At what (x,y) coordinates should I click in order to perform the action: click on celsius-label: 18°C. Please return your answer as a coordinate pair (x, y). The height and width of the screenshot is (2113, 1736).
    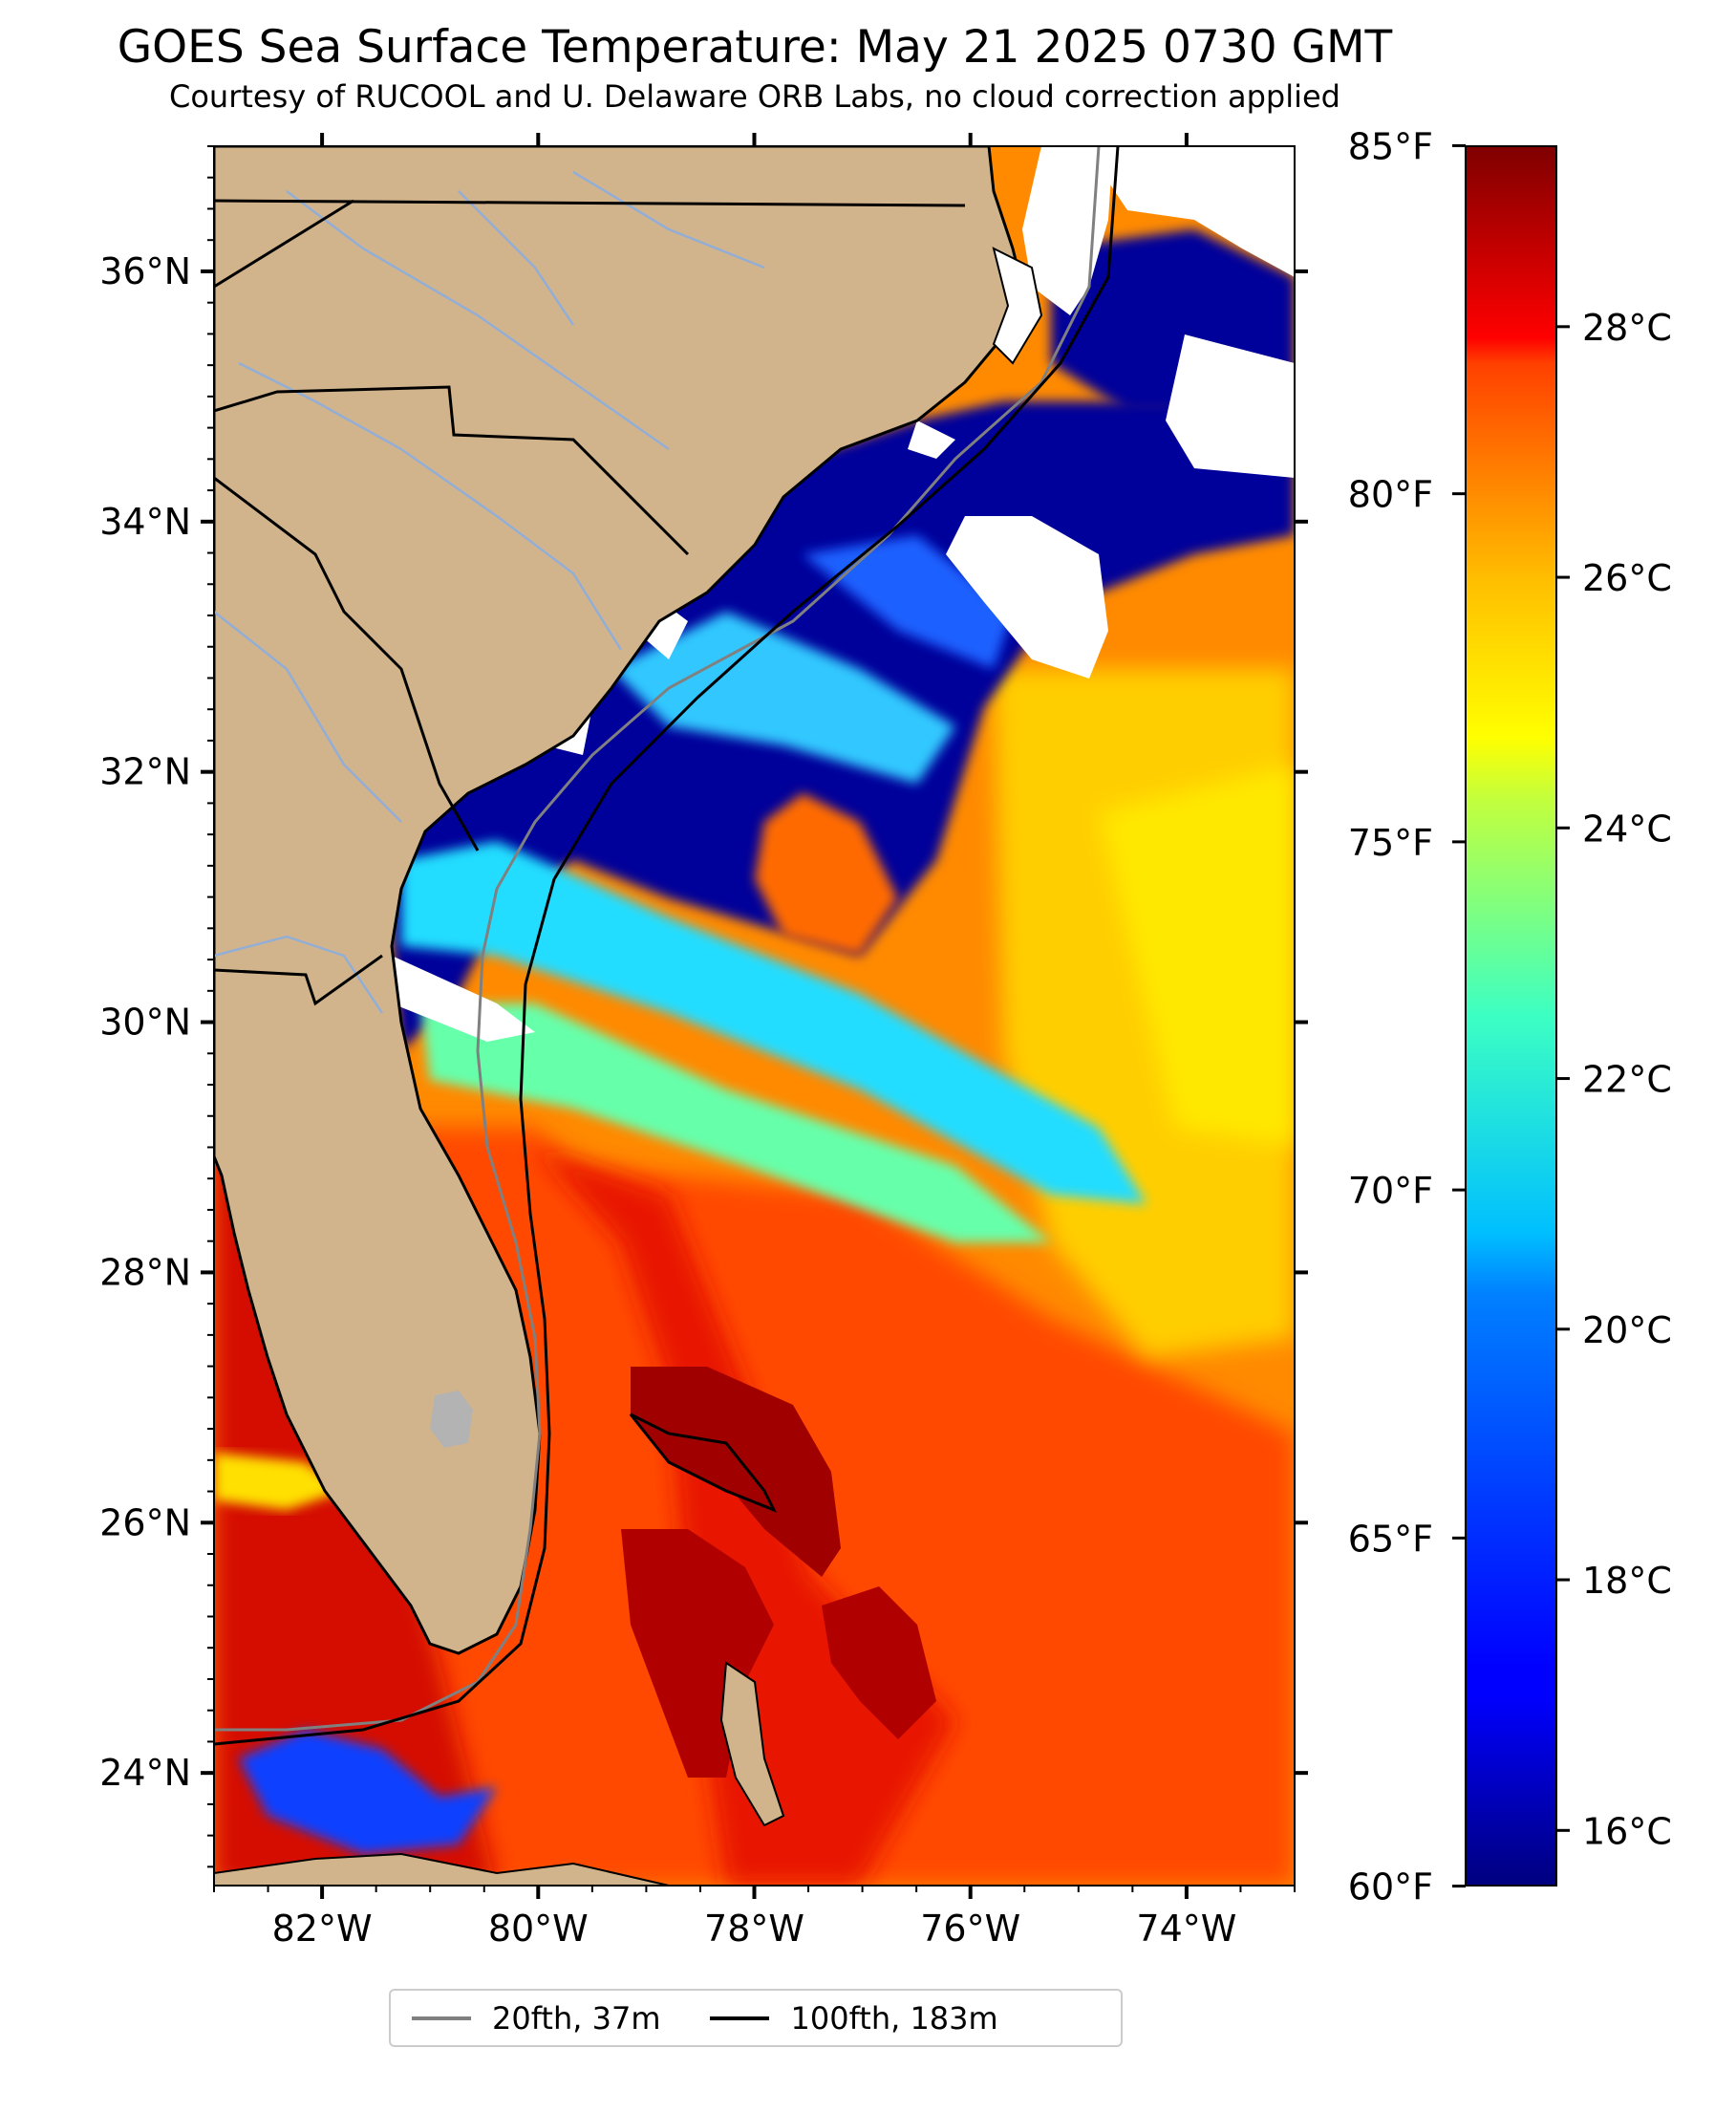
    Looking at the image, I should click on (1627, 1581).